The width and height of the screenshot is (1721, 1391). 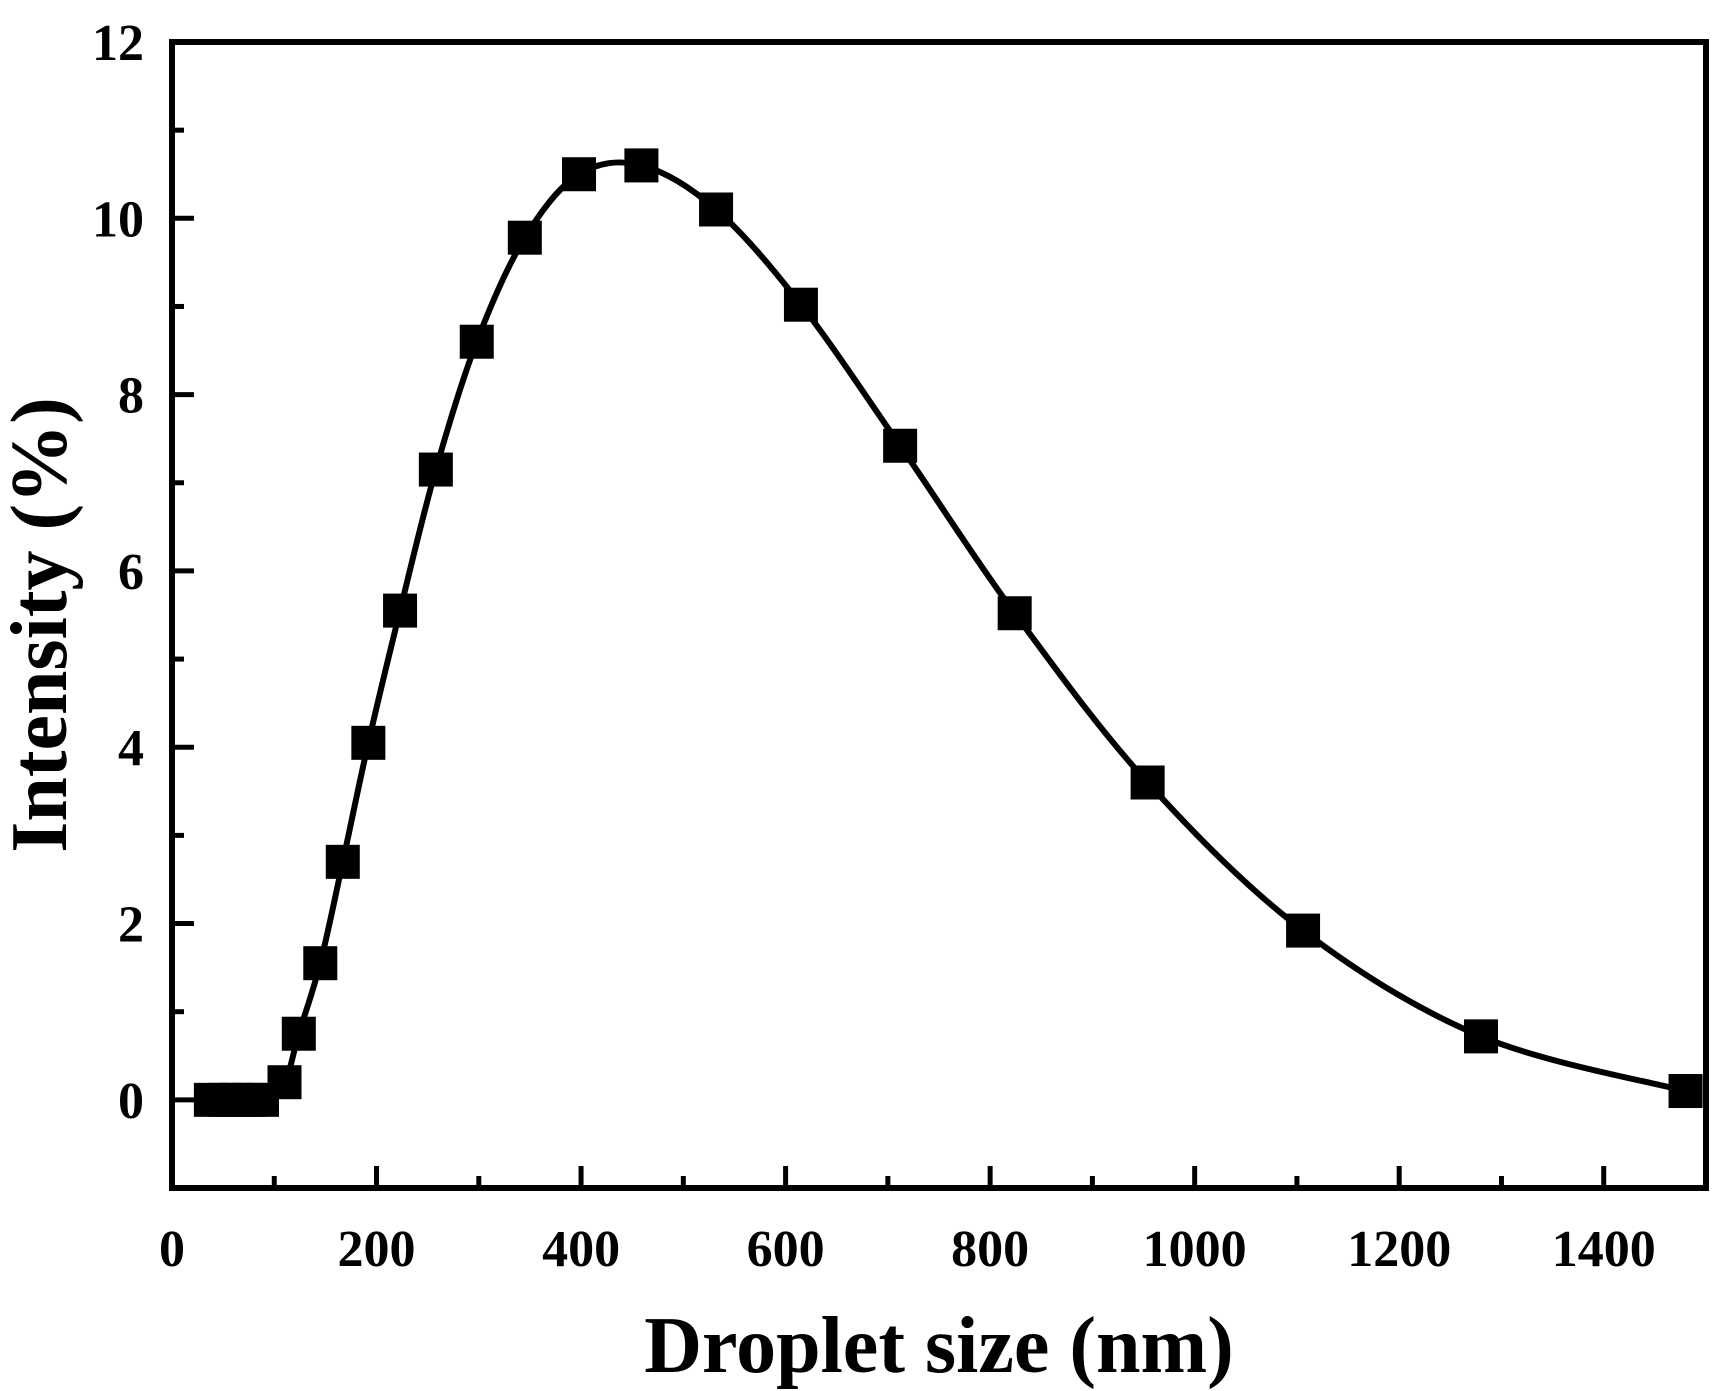 I want to click on y-tick-label: 8, so click(x=131, y=396).